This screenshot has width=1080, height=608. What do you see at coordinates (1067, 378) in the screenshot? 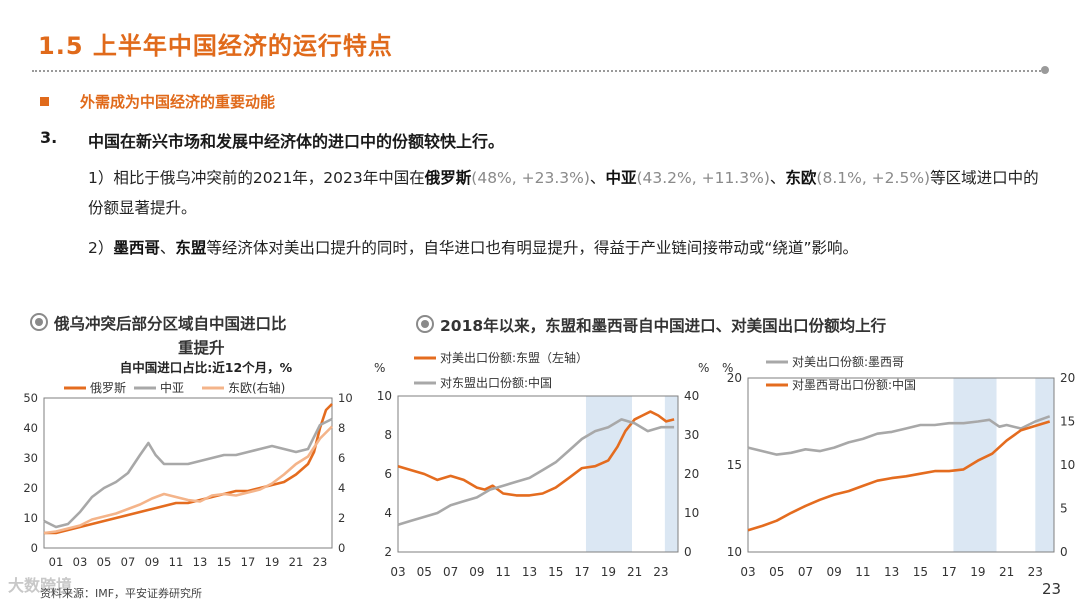
I see `y-right-tick-label: 20` at bounding box center [1067, 378].